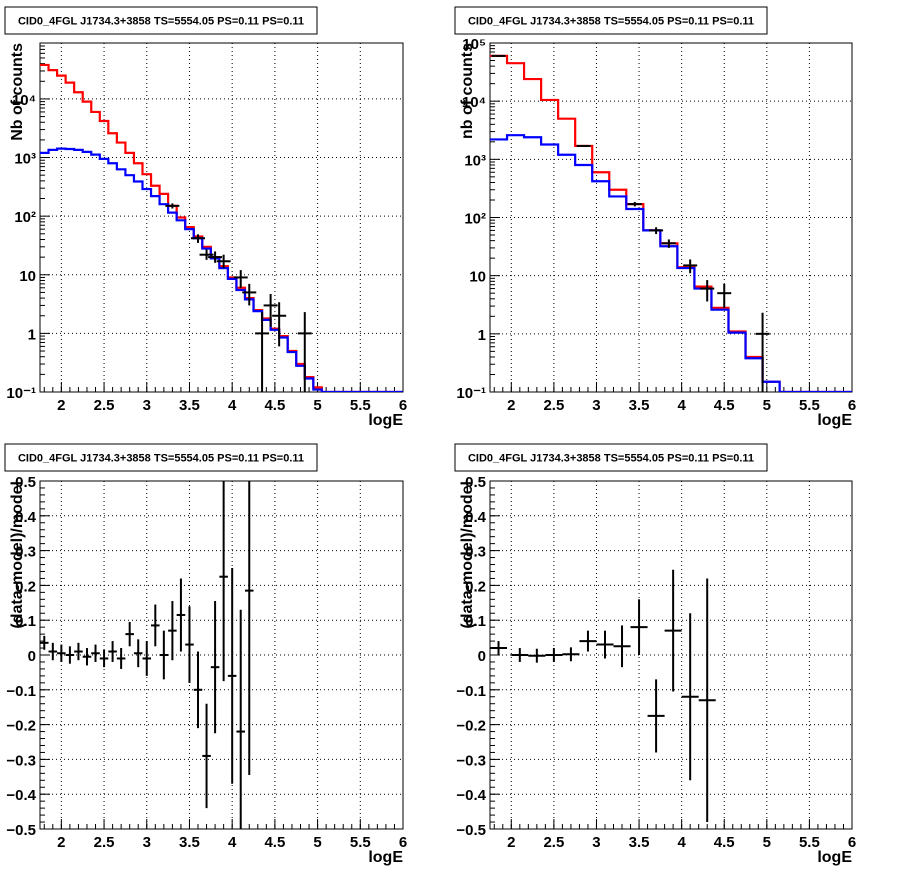 The image size is (898, 875). What do you see at coordinates (474, 44) in the screenshot?
I see `y-tick-label: 10⁵` at bounding box center [474, 44].